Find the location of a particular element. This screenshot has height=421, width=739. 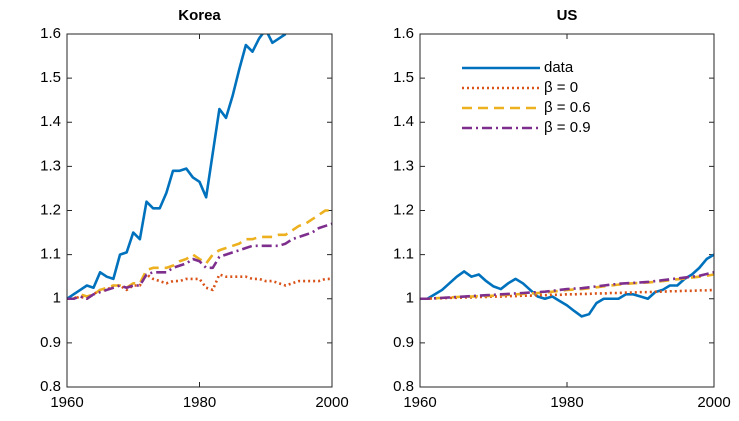

chart-title: US is located at coordinates (567, 15).